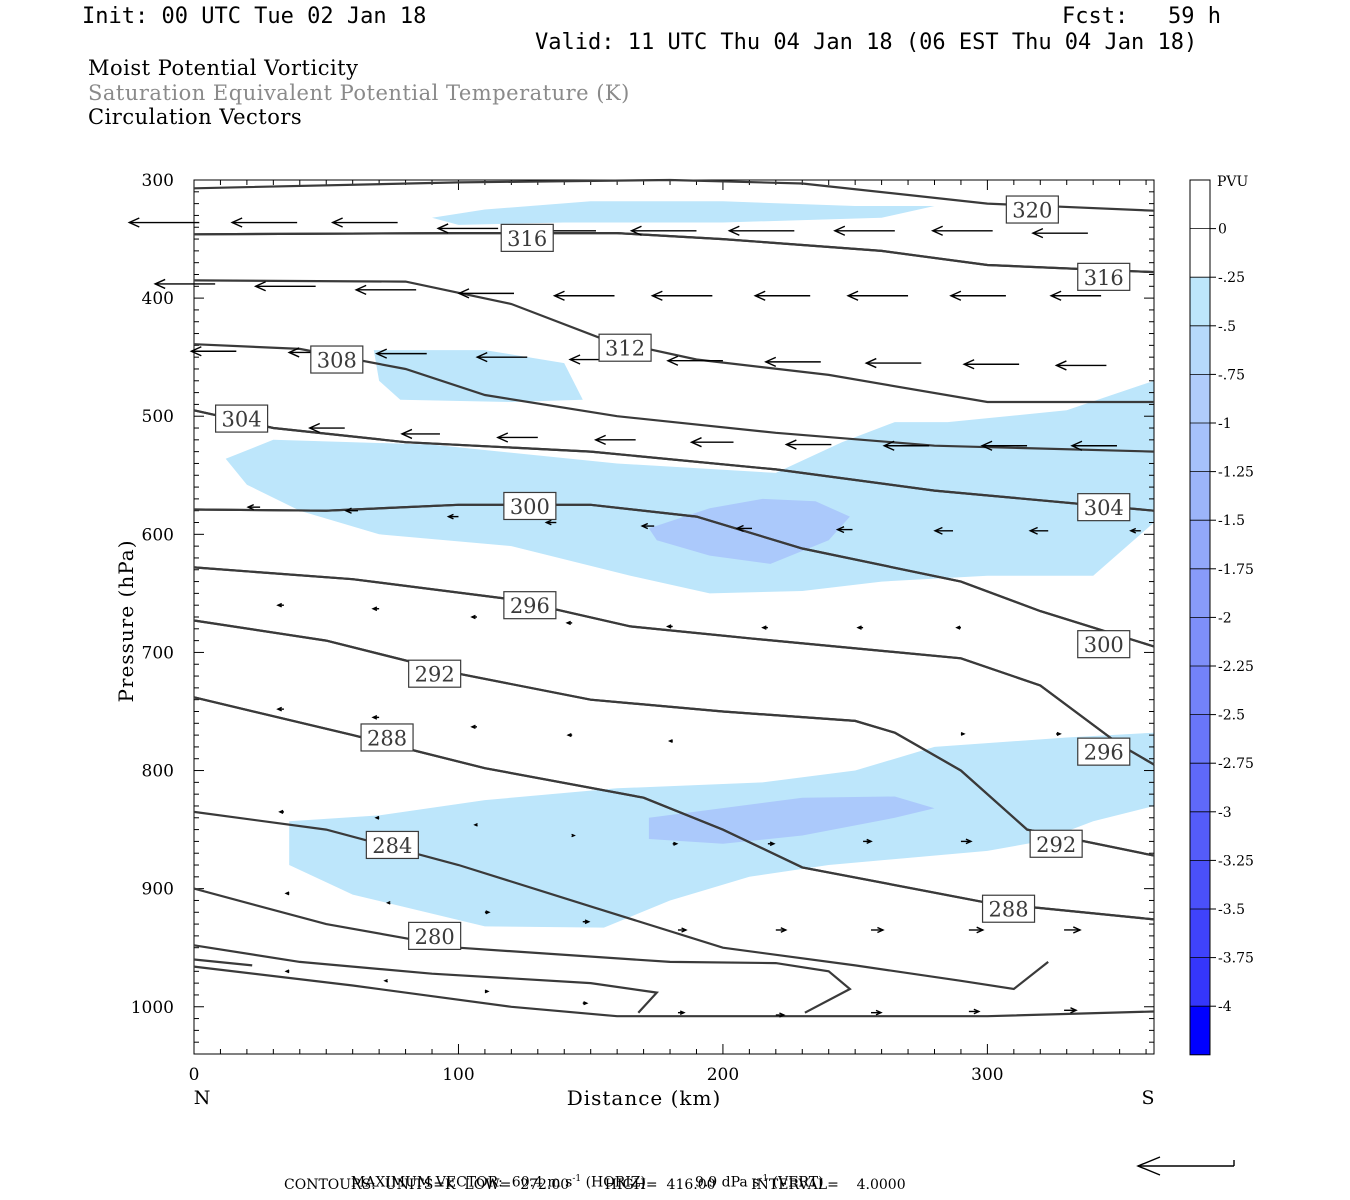 This screenshot has height=1200, width=1350. What do you see at coordinates (577, 1179) in the screenshot?
I see `max-horiz-exponent: -1` at bounding box center [577, 1179].